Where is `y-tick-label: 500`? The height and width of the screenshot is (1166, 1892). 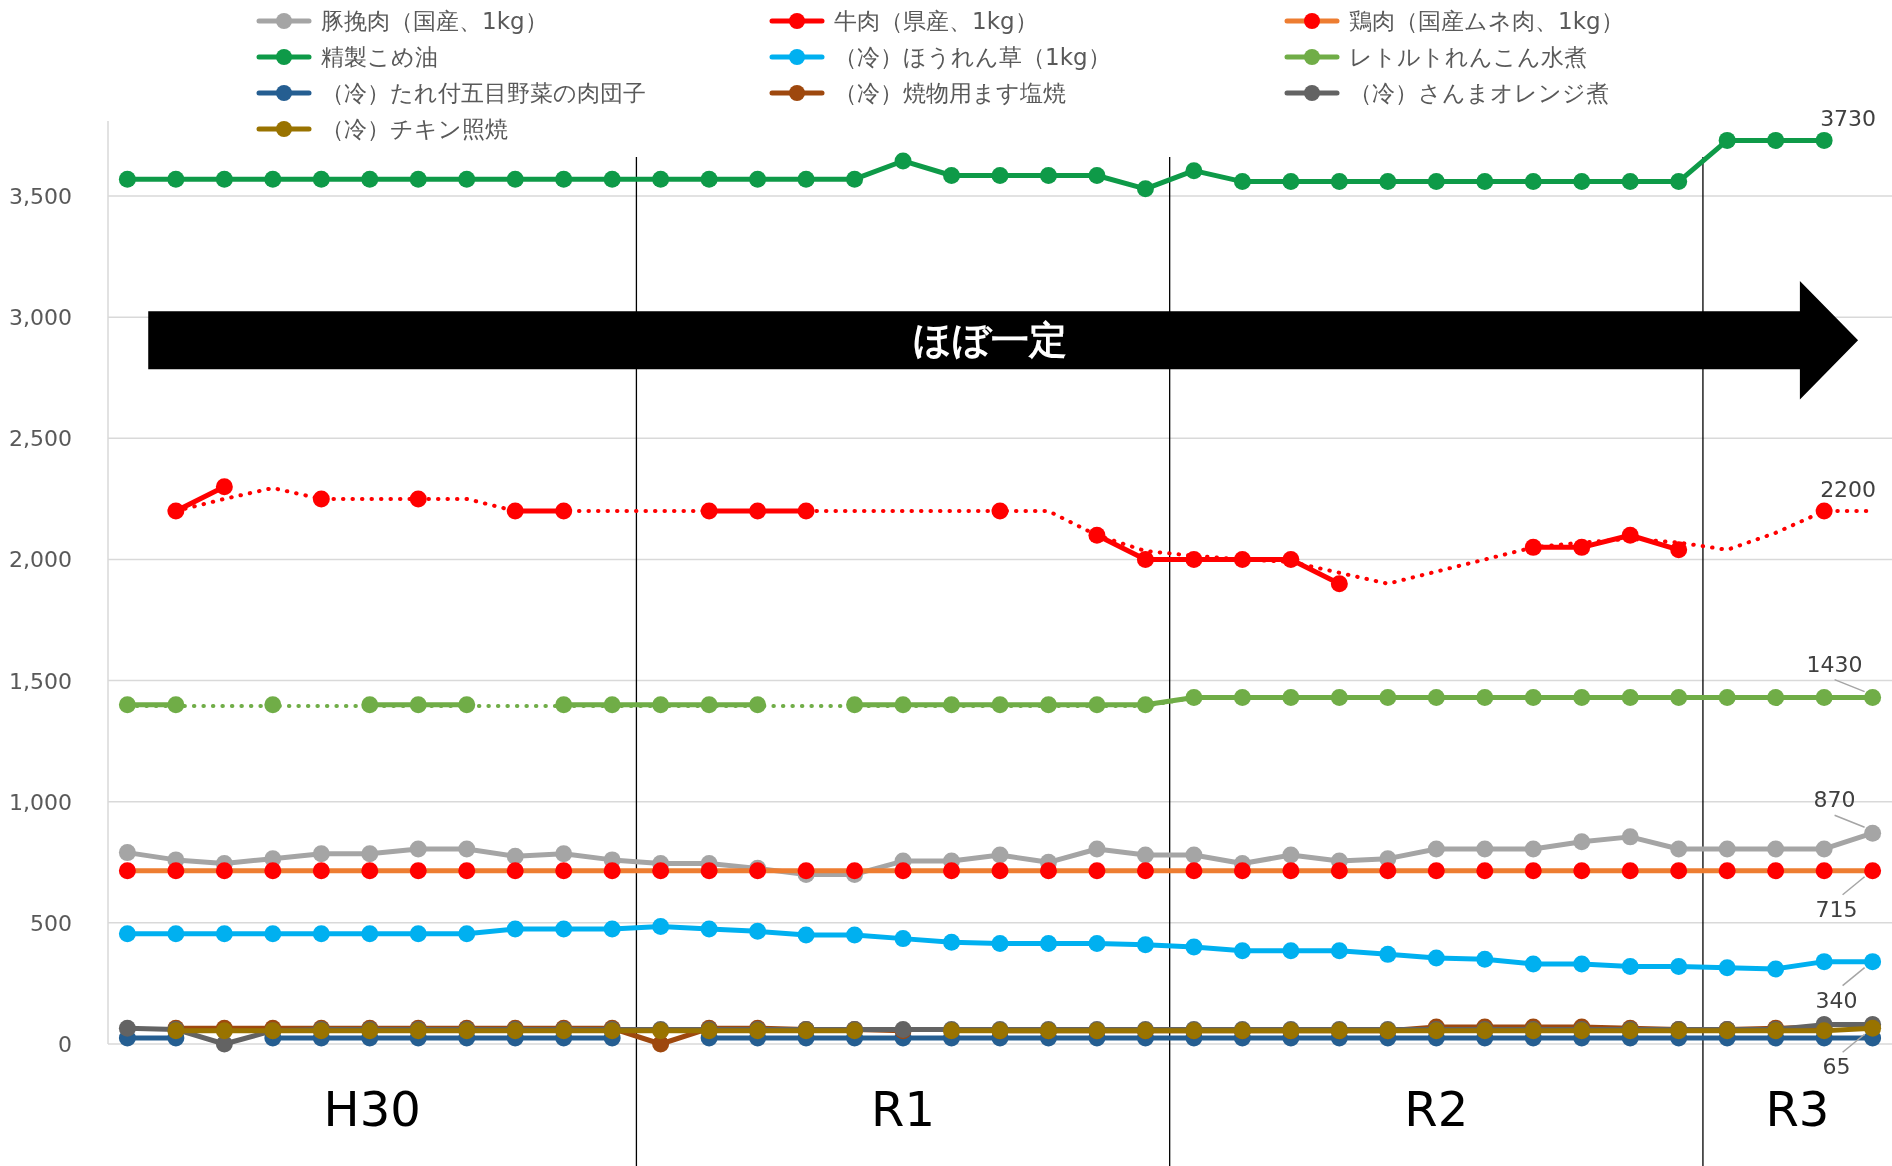 y-tick-label: 500 is located at coordinates (51, 923).